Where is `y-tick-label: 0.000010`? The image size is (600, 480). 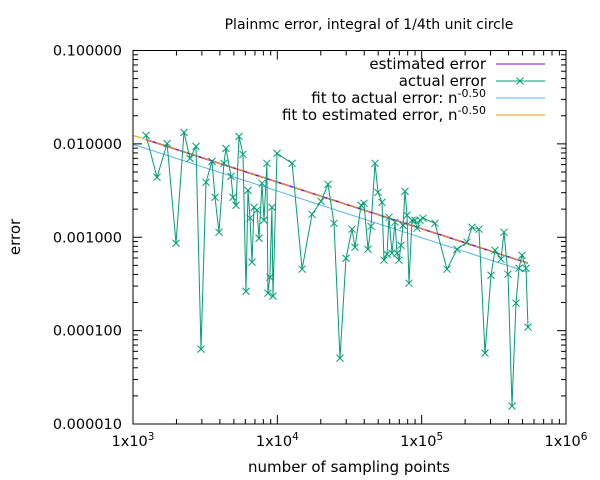
y-tick-label: 0.000010 is located at coordinates (87, 425).